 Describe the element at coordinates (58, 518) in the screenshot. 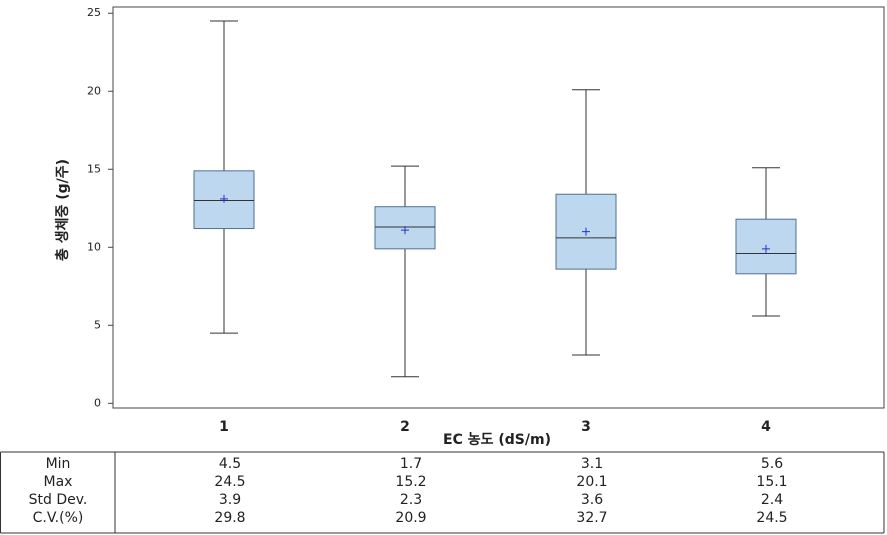

I see `row-label: C.V.(%)` at that location.